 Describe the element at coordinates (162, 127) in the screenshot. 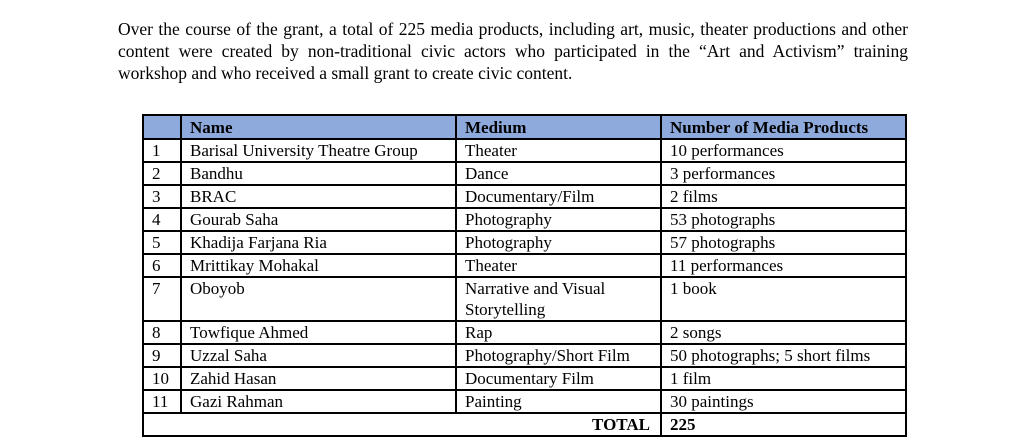

I see `header-number-cell` at that location.